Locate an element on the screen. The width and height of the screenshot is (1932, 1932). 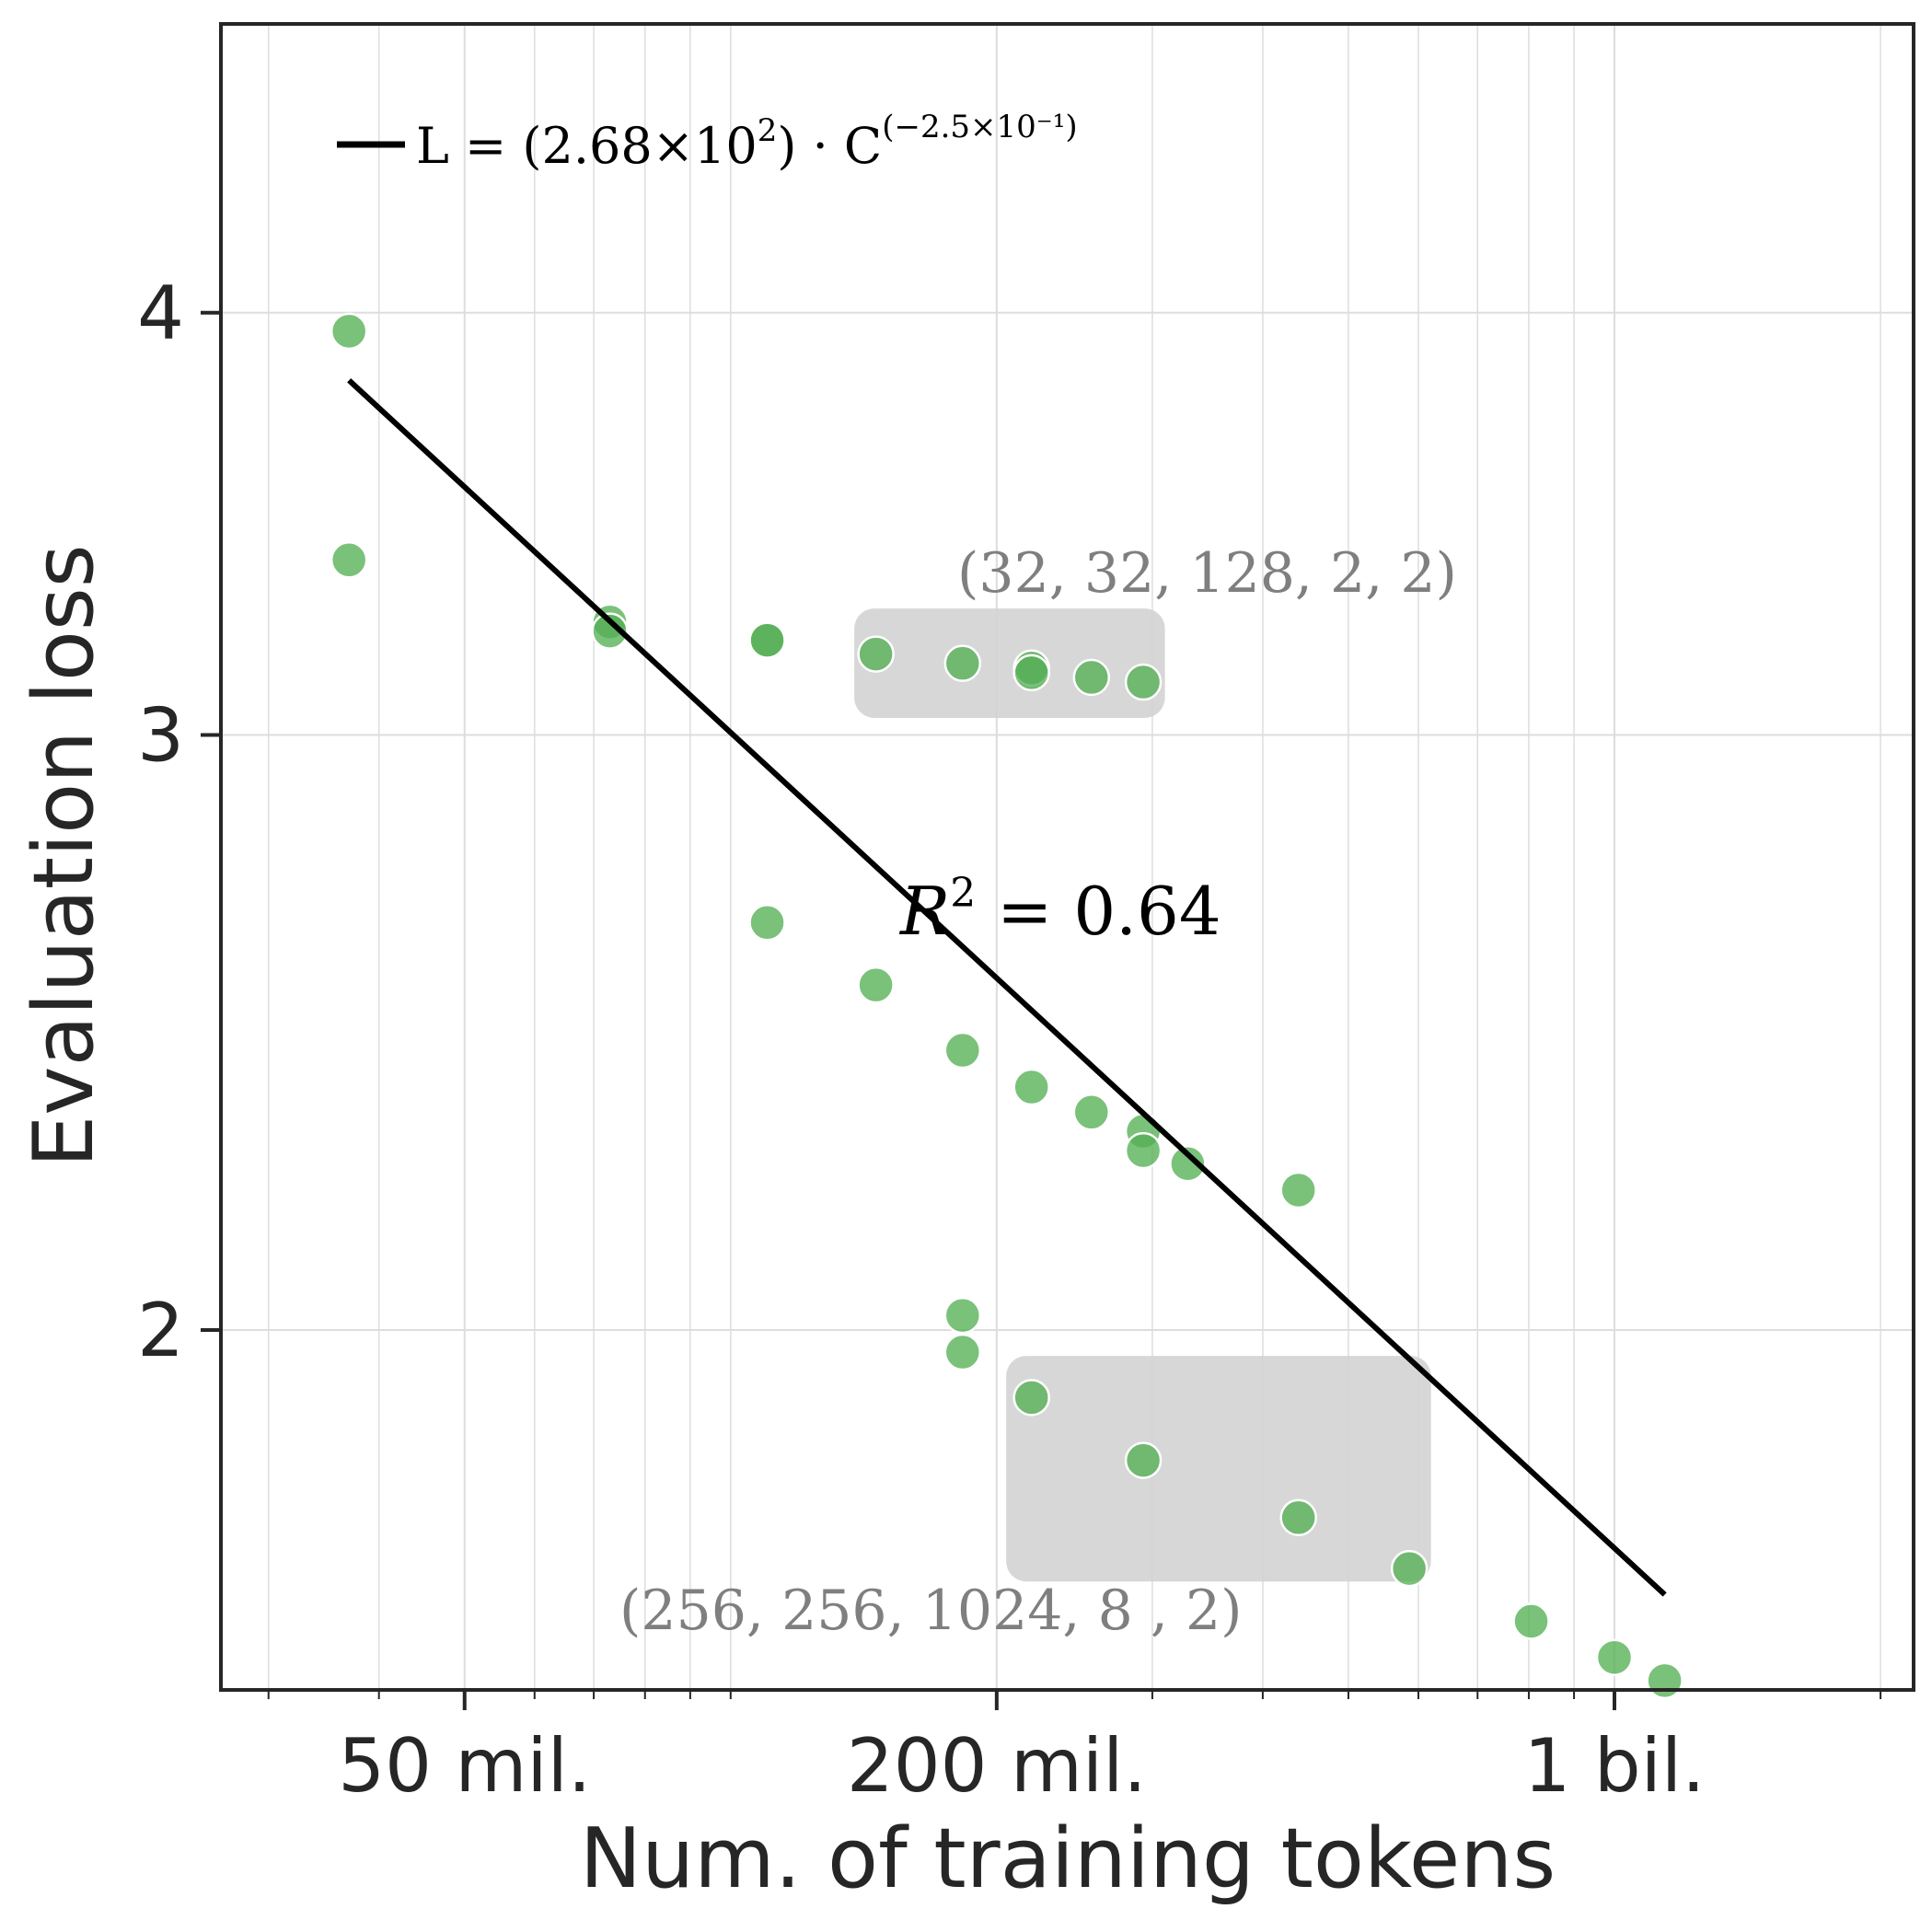
y-tick-label: 3 is located at coordinates (160, 735).